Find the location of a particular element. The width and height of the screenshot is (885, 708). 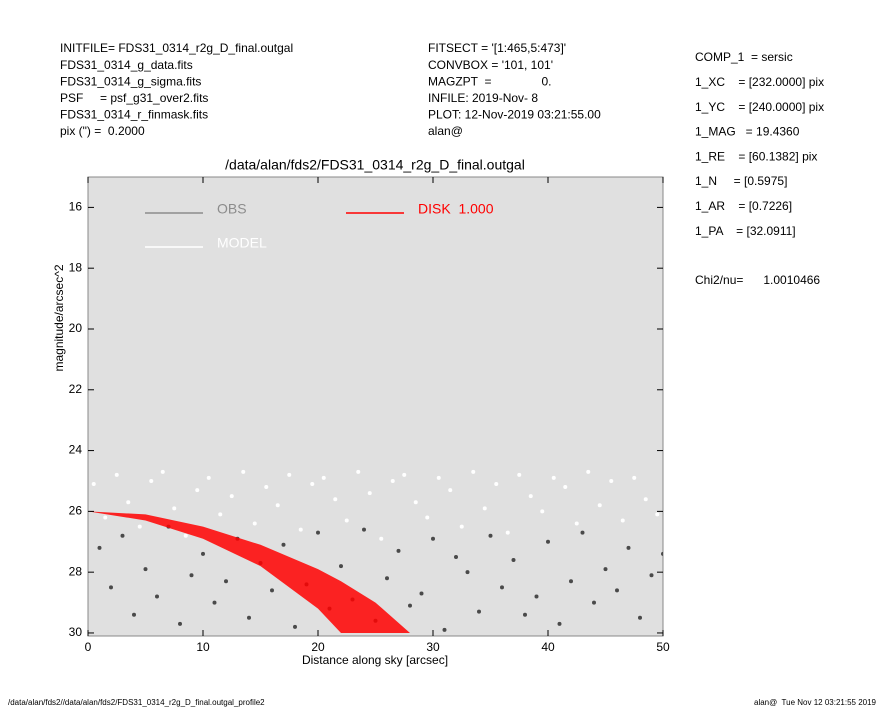

header-line: INITFILE= FDS31_0314_r2g_D_final.outgal is located at coordinates (176, 48).